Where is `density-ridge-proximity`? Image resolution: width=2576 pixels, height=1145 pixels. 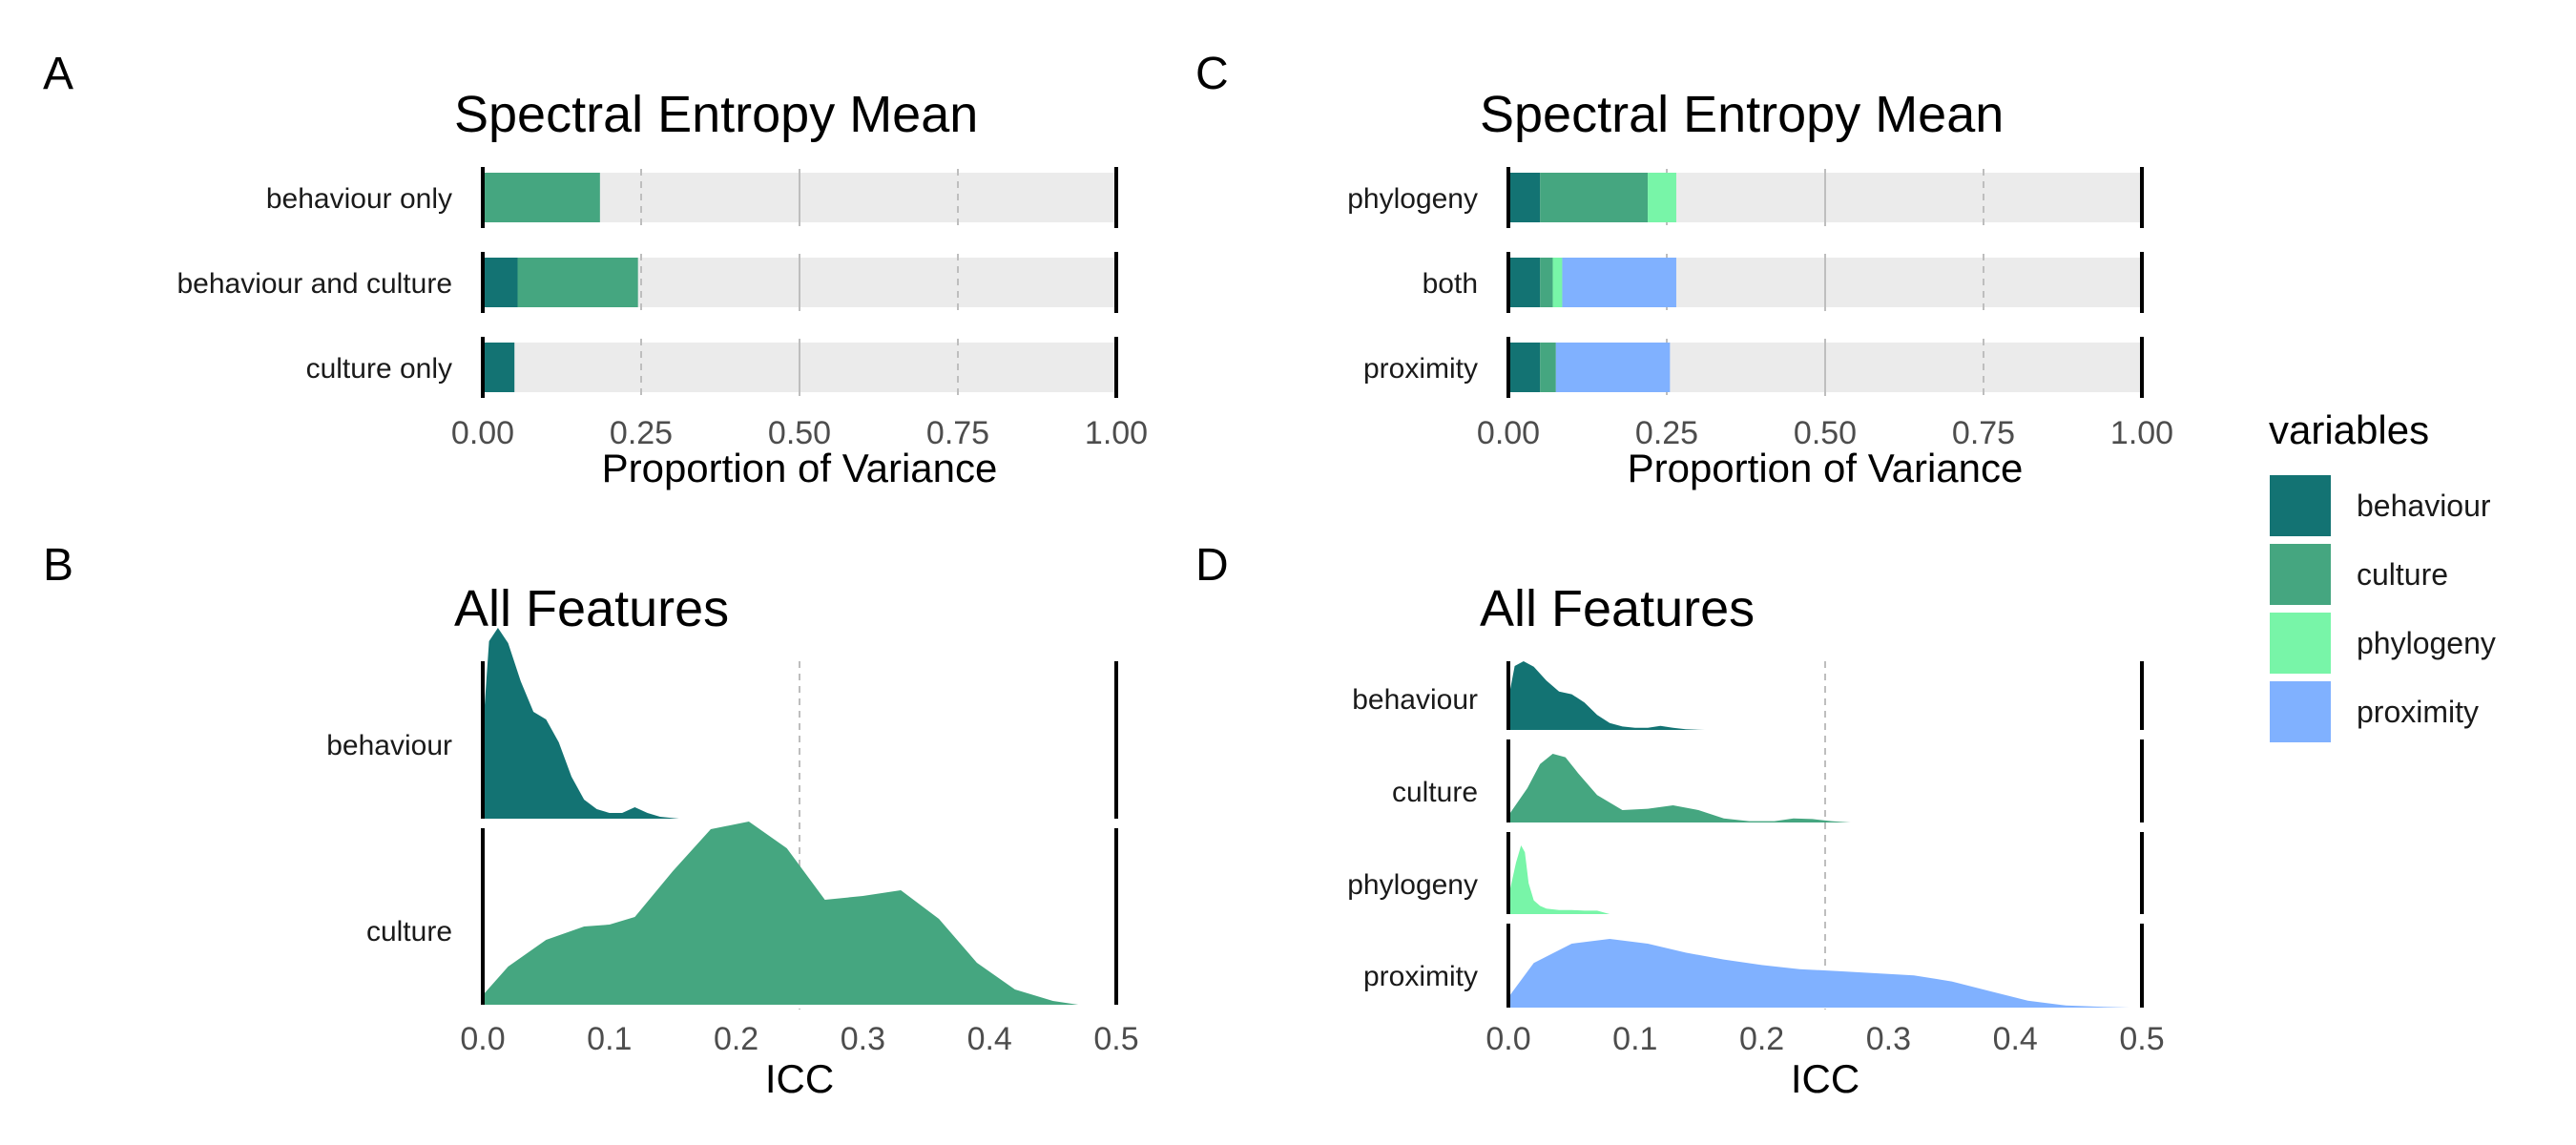 density-ridge-proximity is located at coordinates (1818, 974).